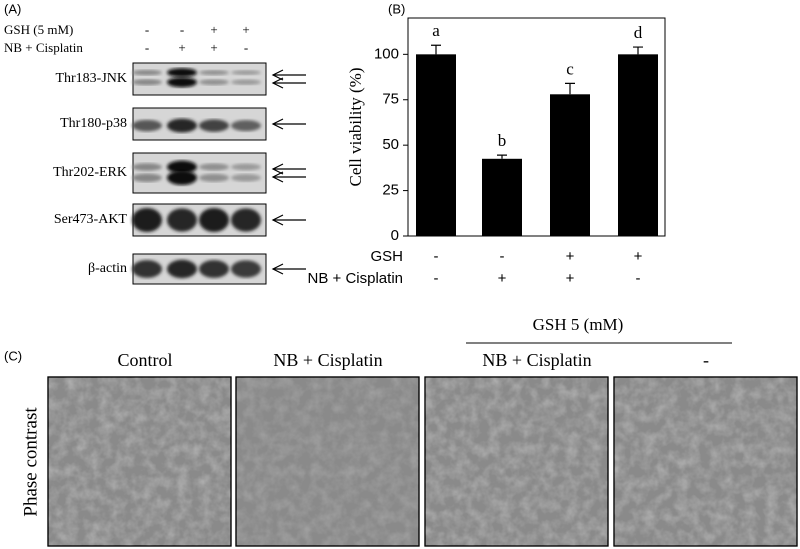  What do you see at coordinates (91, 219) in the screenshot?
I see `blot-label: Ser473-AKT` at bounding box center [91, 219].